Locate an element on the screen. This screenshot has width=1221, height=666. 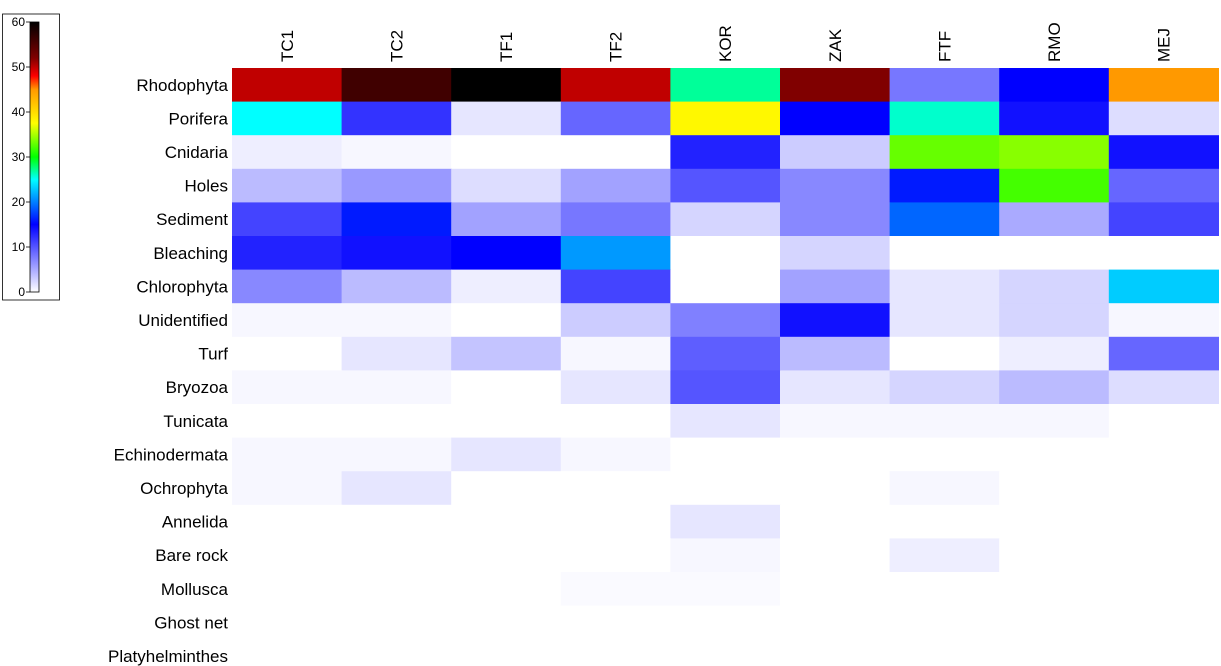
heatmap-cell-mollusca-zak is located at coordinates (835, 589).